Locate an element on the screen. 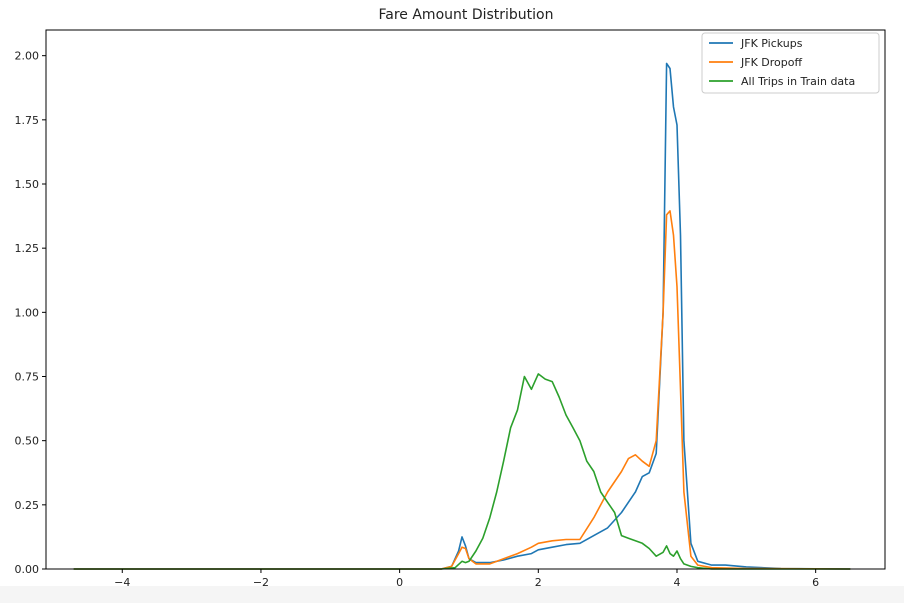  x-tick-label: −4 is located at coordinates (122, 582).